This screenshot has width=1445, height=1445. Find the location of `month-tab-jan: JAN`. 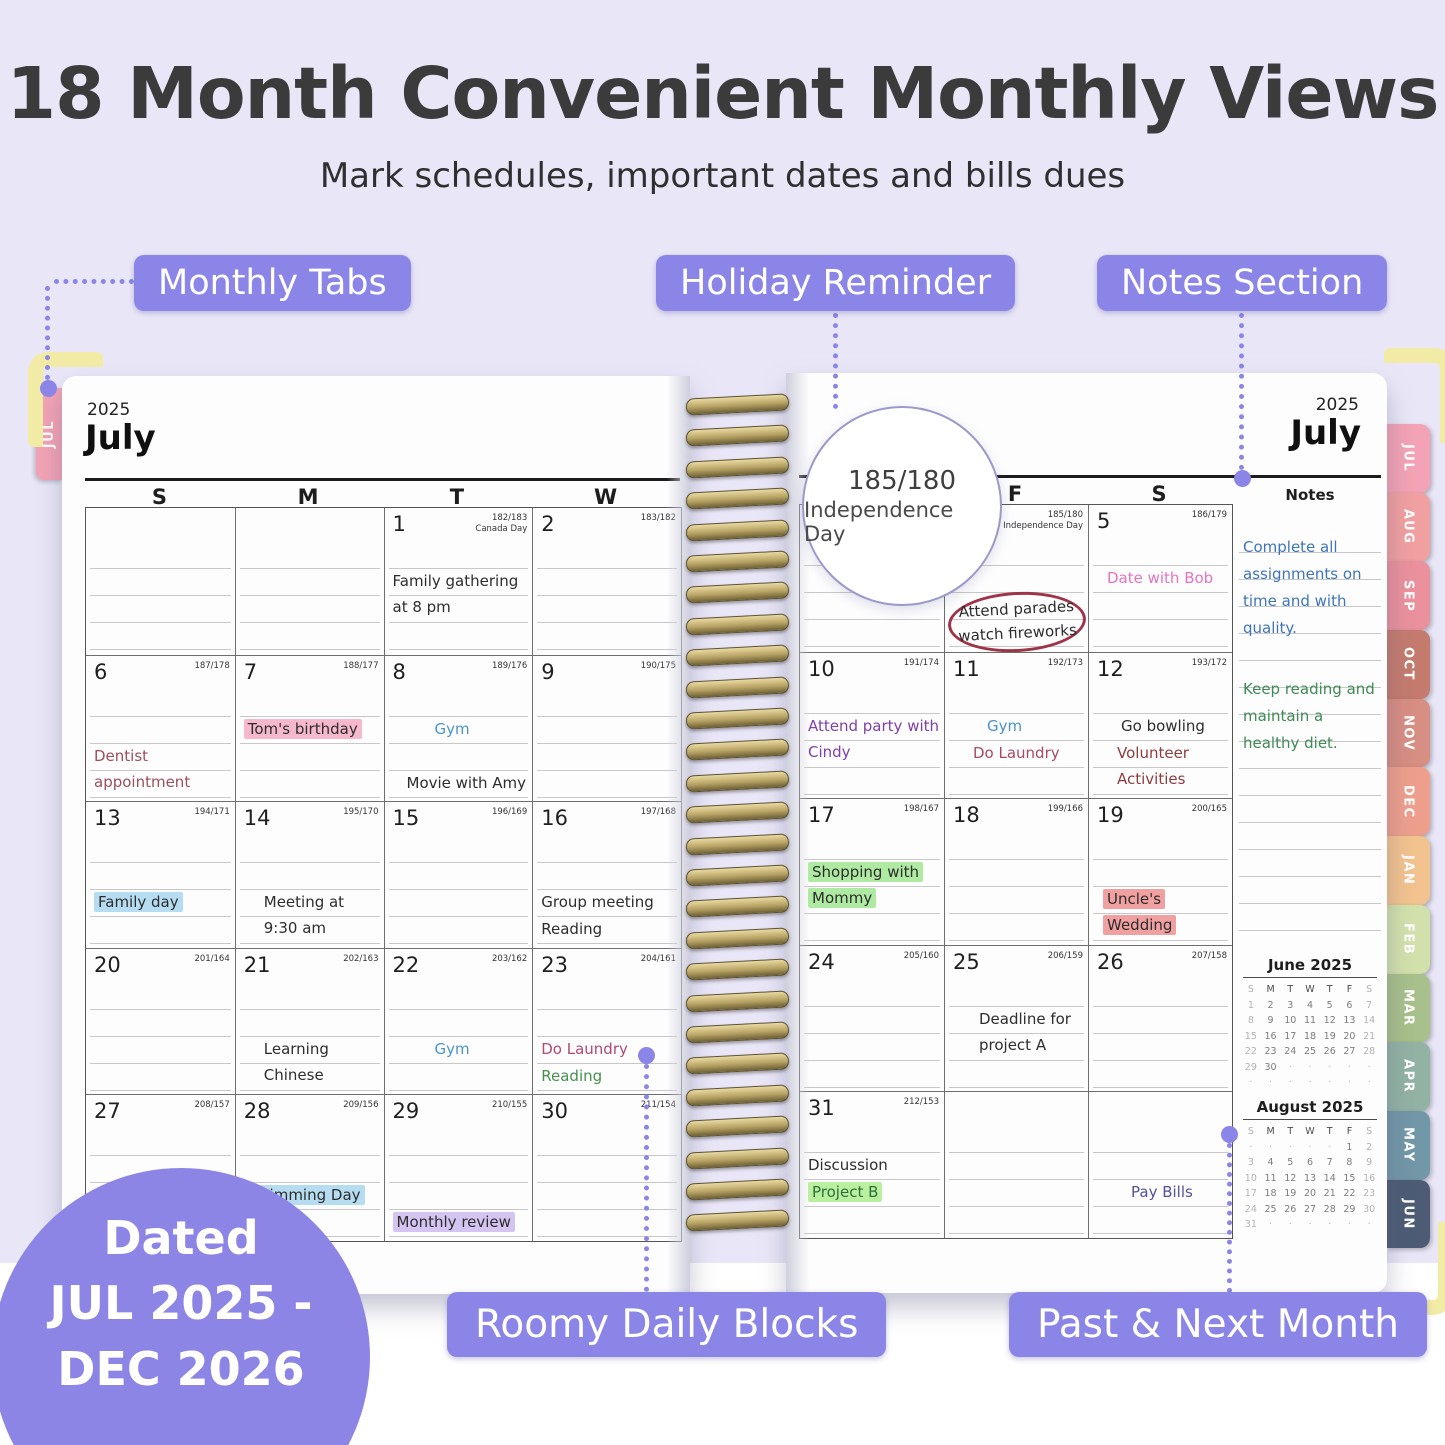

month-tab-jan: JAN is located at coordinates (1408, 870).